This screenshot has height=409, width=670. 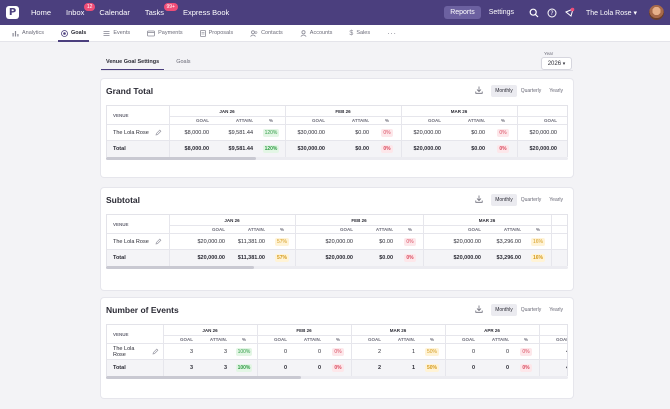 What do you see at coordinates (165, 33) in the screenshot?
I see `tab-payments: Payments` at bounding box center [165, 33].